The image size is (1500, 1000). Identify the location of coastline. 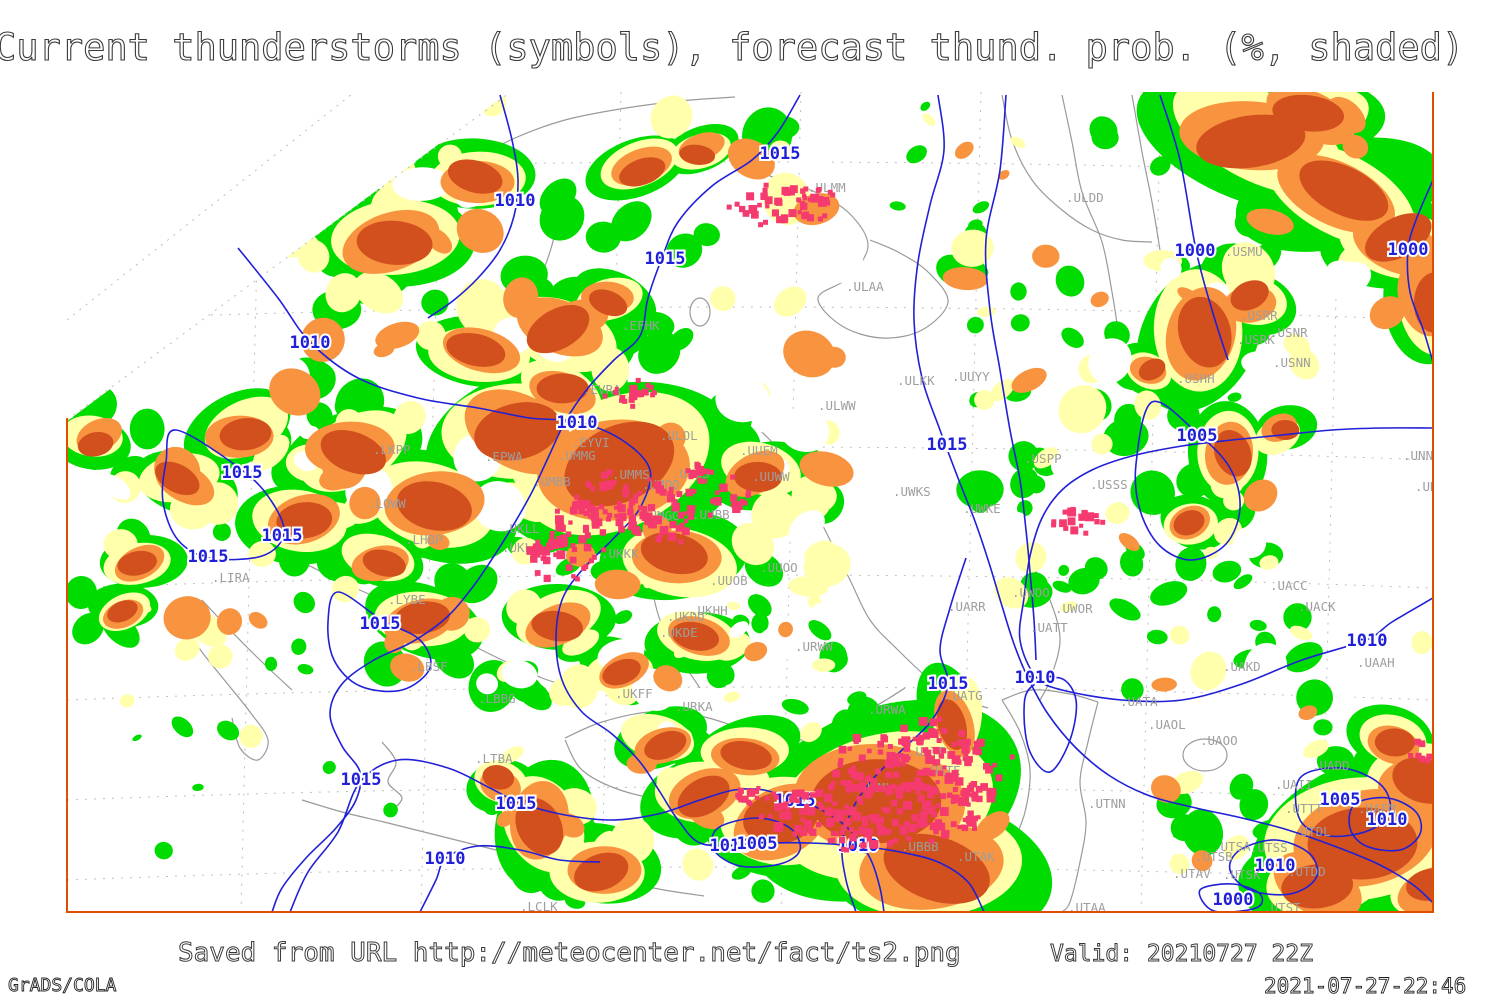
(225, 691).